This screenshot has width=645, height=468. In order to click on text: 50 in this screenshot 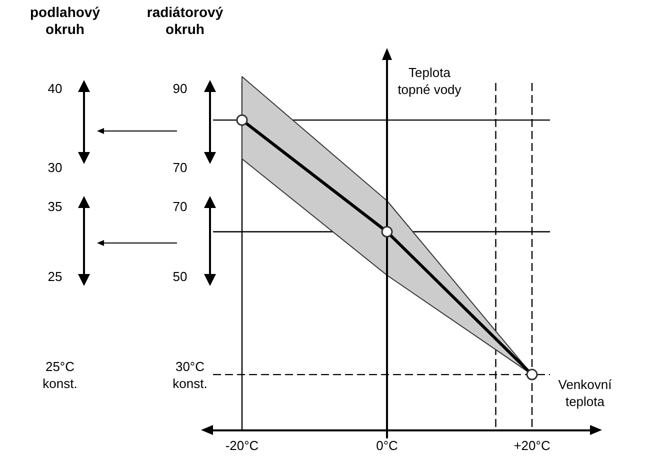, I will do `click(180, 276)`.